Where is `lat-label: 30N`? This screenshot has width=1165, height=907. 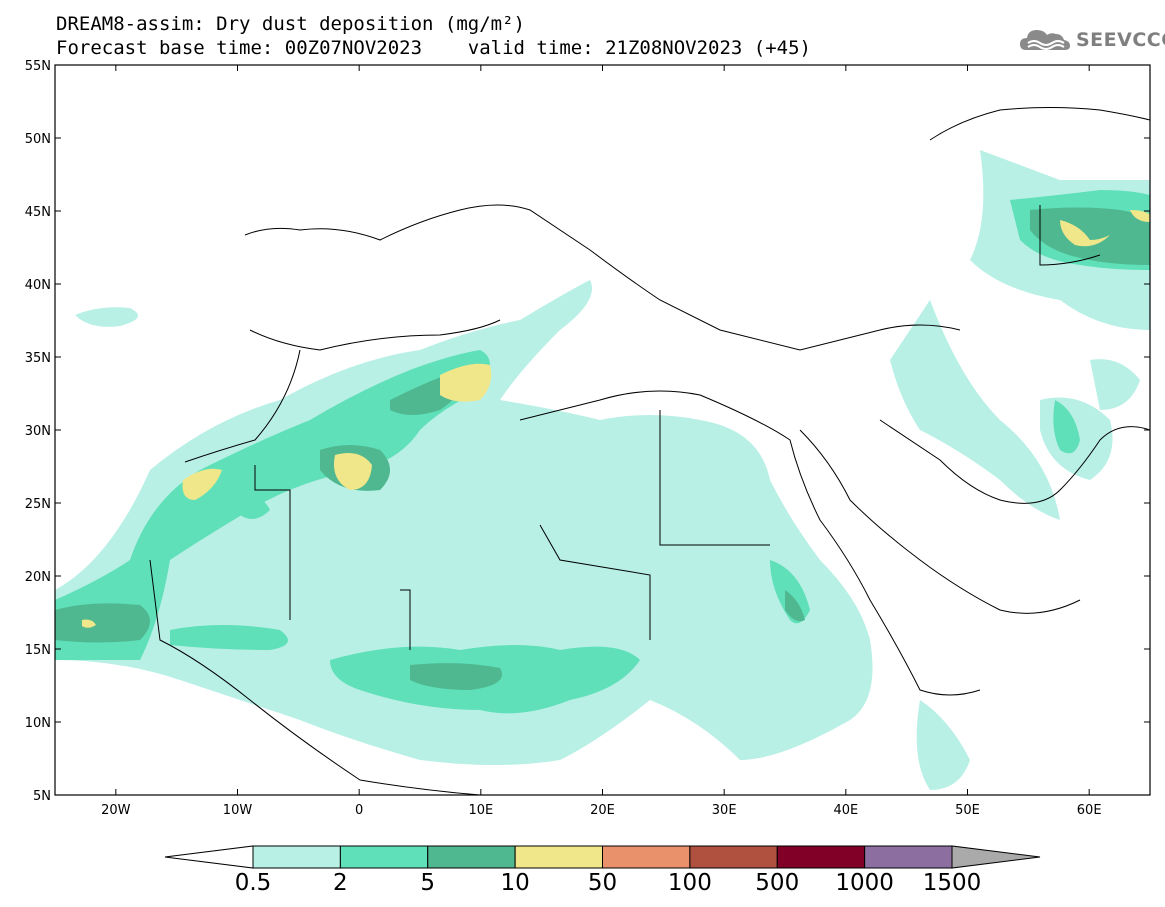
lat-label: 30N is located at coordinates (38, 431).